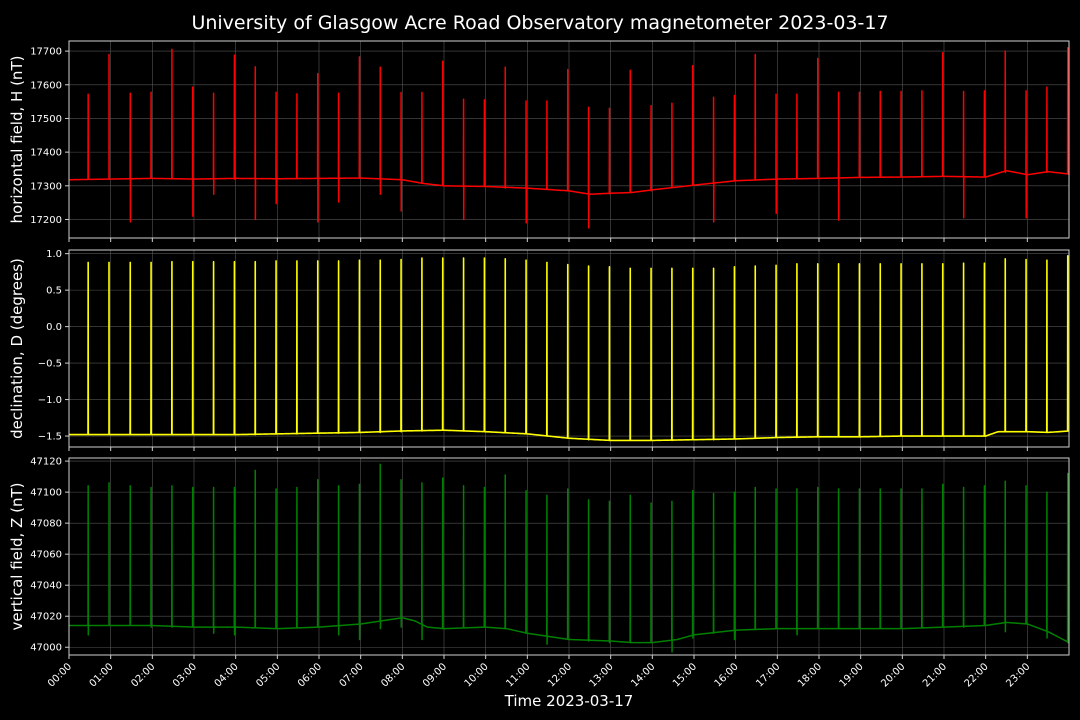 The width and height of the screenshot is (1080, 720). What do you see at coordinates (46, 617) in the screenshot?
I see `vertical-y-tick-label: 47020` at bounding box center [46, 617].